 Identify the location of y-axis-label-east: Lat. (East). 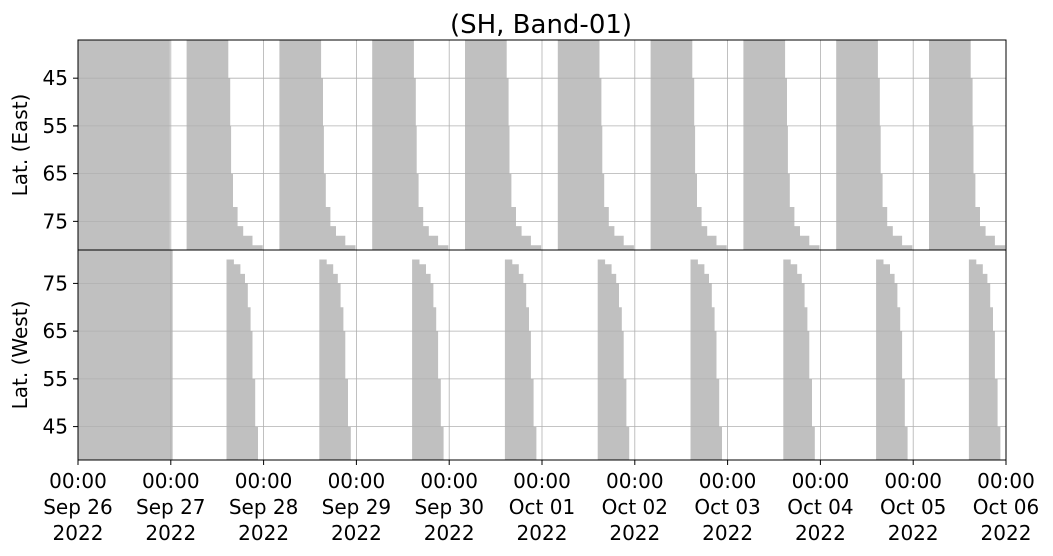
(20, 145).